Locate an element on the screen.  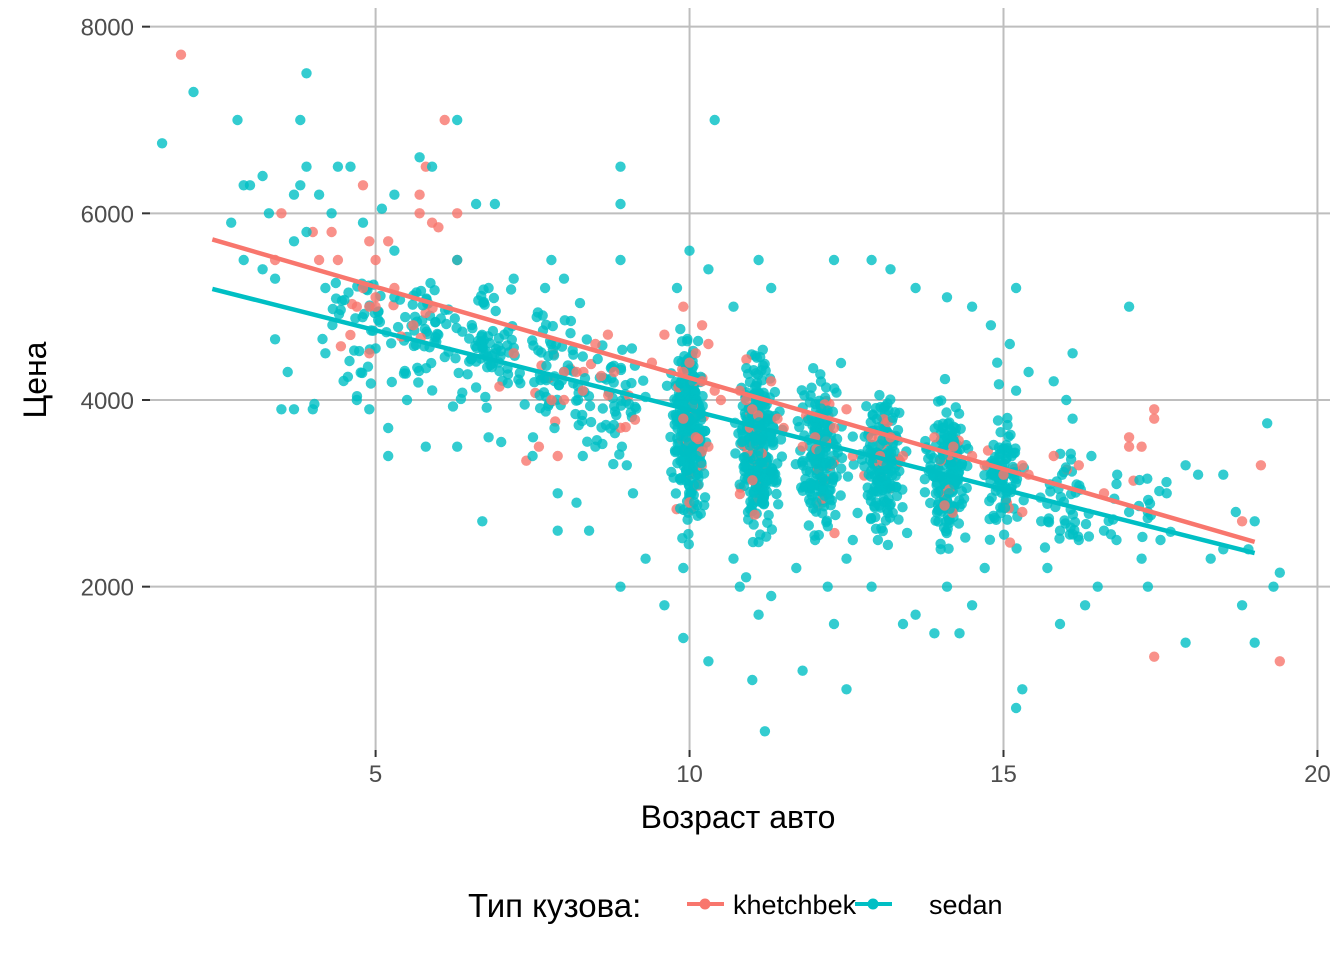
y-tick-label: 6000 is located at coordinates (107, 214).